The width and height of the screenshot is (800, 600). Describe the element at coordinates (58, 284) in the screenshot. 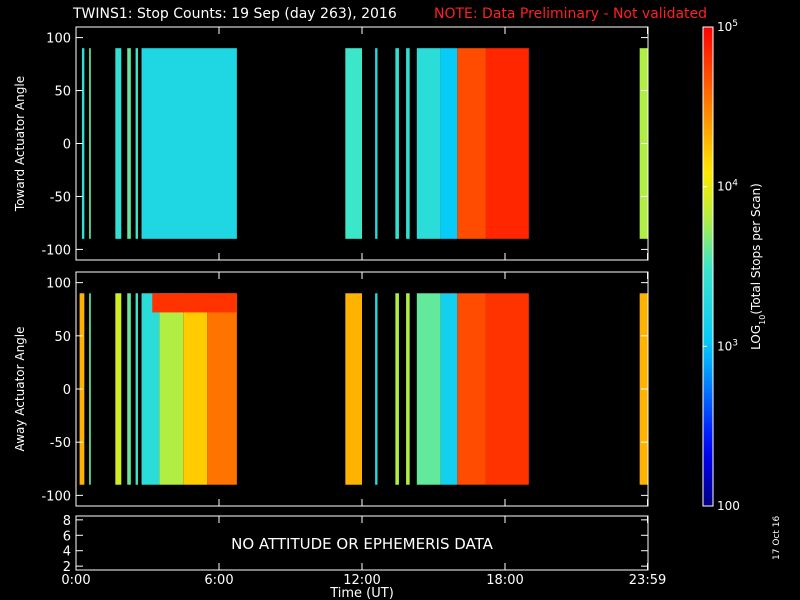

I see `y-tick-label-away-0: 100` at that location.